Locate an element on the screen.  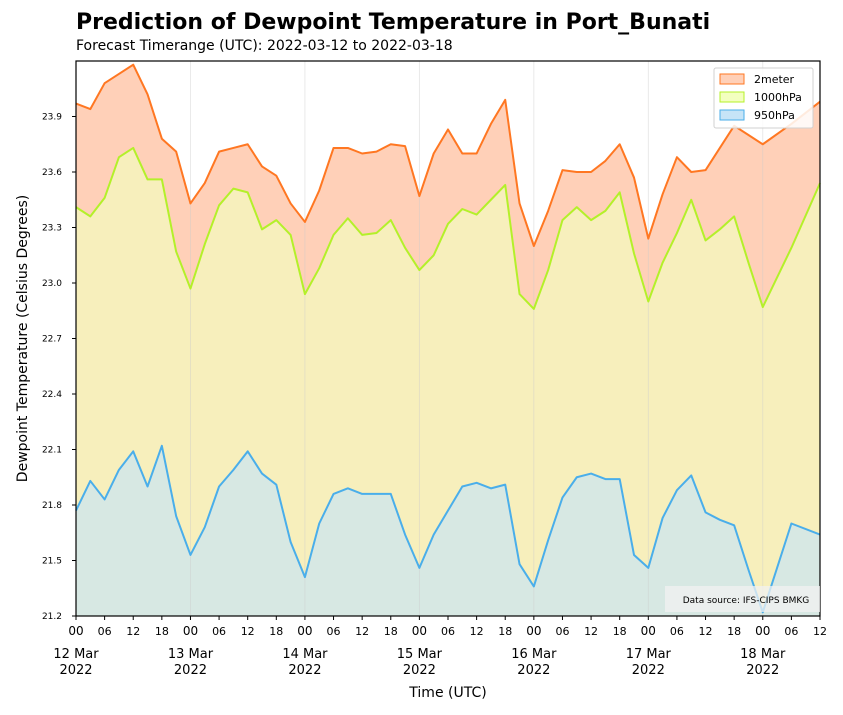
y-tick-label: 22.7 is located at coordinates (52, 340).